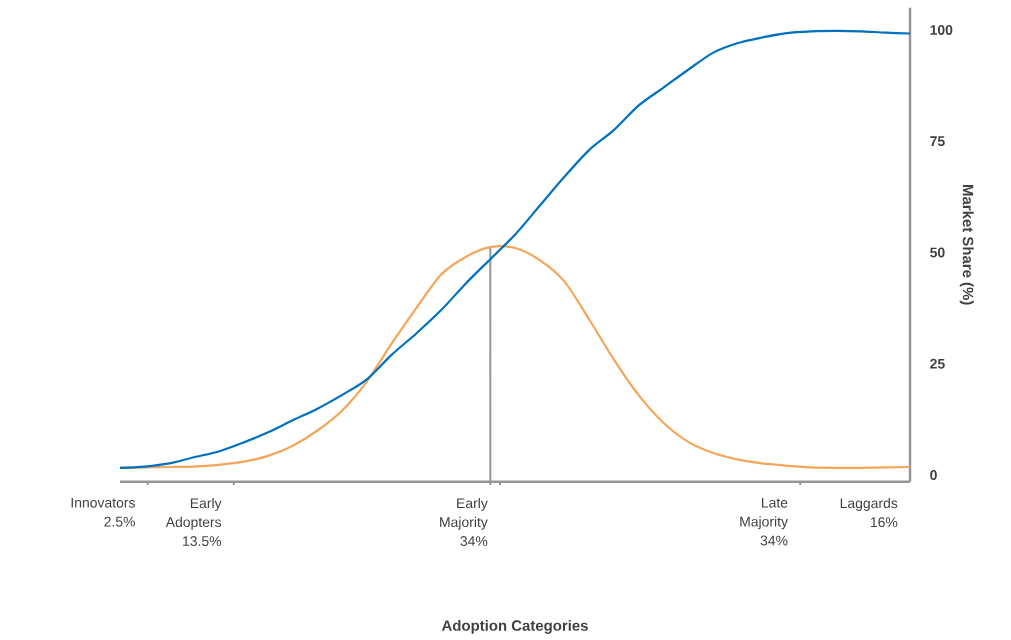 This screenshot has height=640, width=1011. What do you see at coordinates (514, 626) in the screenshot?
I see `text: Adoption Categories` at bounding box center [514, 626].